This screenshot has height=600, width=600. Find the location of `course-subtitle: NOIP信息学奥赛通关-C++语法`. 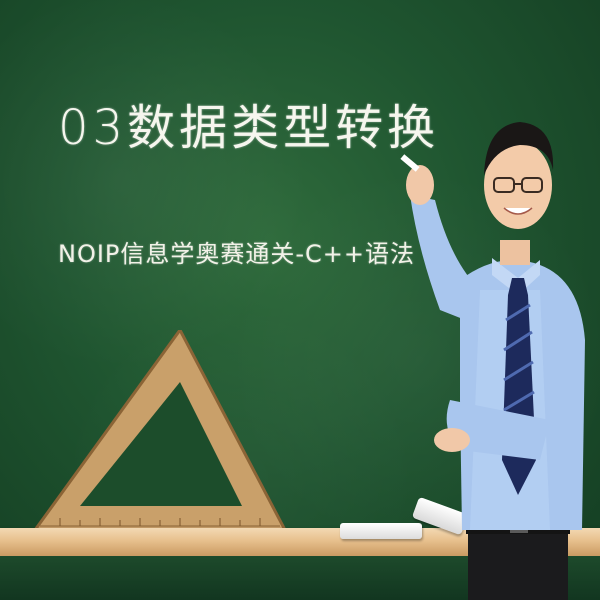

course-subtitle: NOIP信息学奥赛通关-C++语法 is located at coordinates (237, 254).